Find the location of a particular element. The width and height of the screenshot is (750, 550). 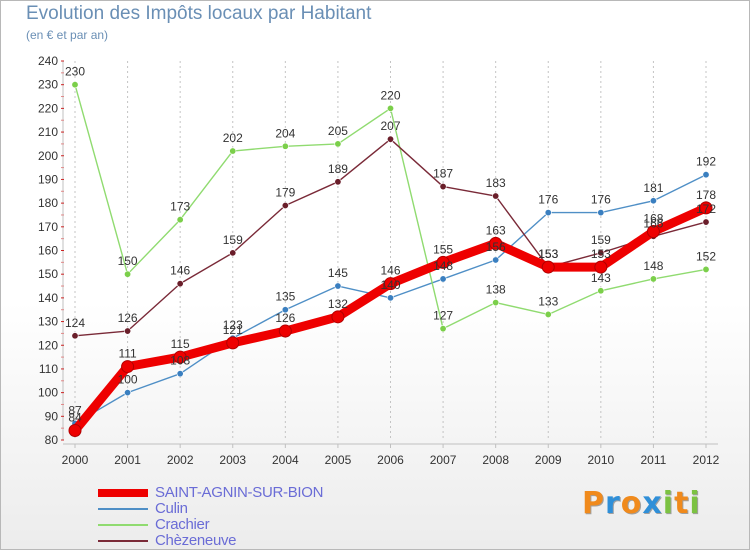

point-culin-2010 is located at coordinates (601, 213).